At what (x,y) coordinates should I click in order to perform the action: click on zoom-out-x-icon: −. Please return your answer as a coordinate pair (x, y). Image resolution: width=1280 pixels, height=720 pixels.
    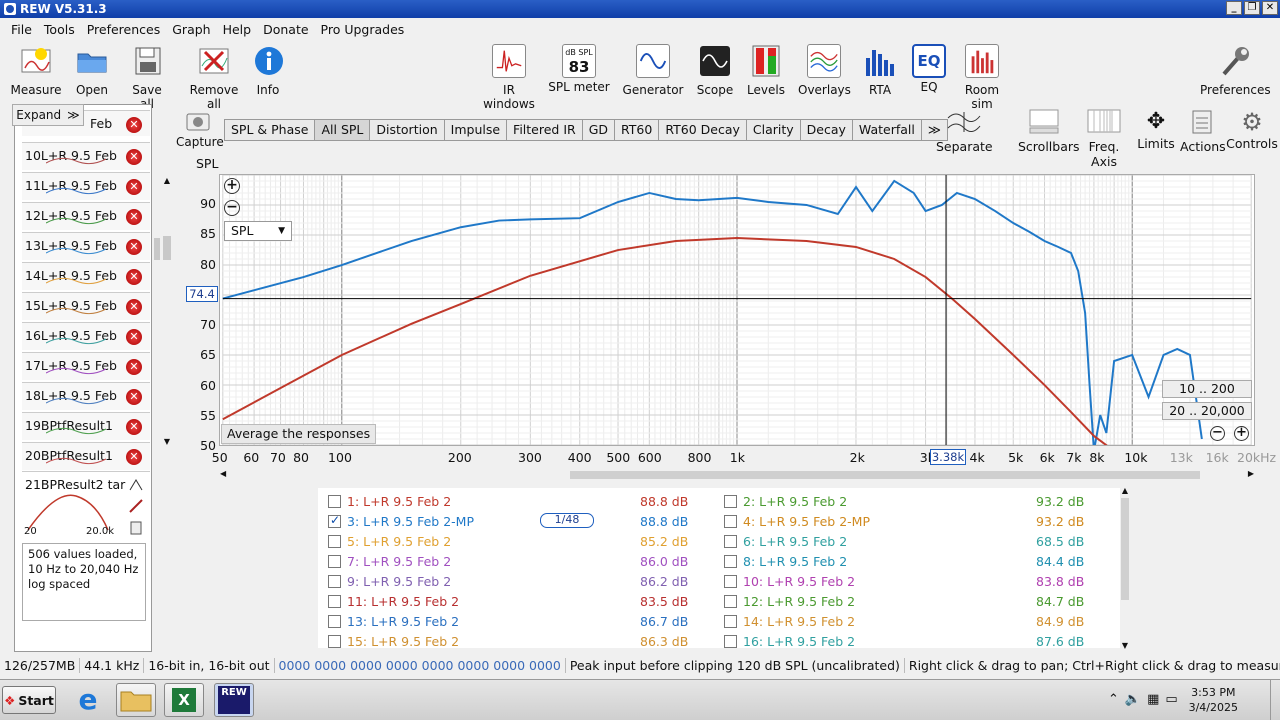
    Looking at the image, I should click on (1217, 433).